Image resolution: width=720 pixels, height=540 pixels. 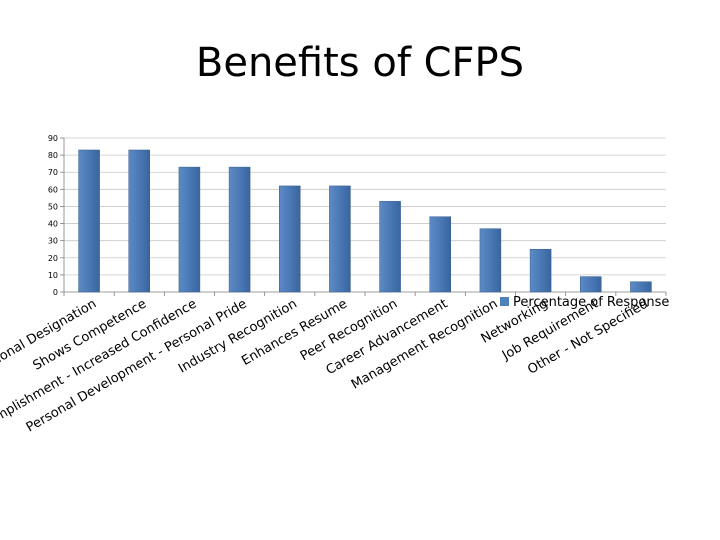 What do you see at coordinates (504, 301) in the screenshot?
I see `legend-swatch` at bounding box center [504, 301].